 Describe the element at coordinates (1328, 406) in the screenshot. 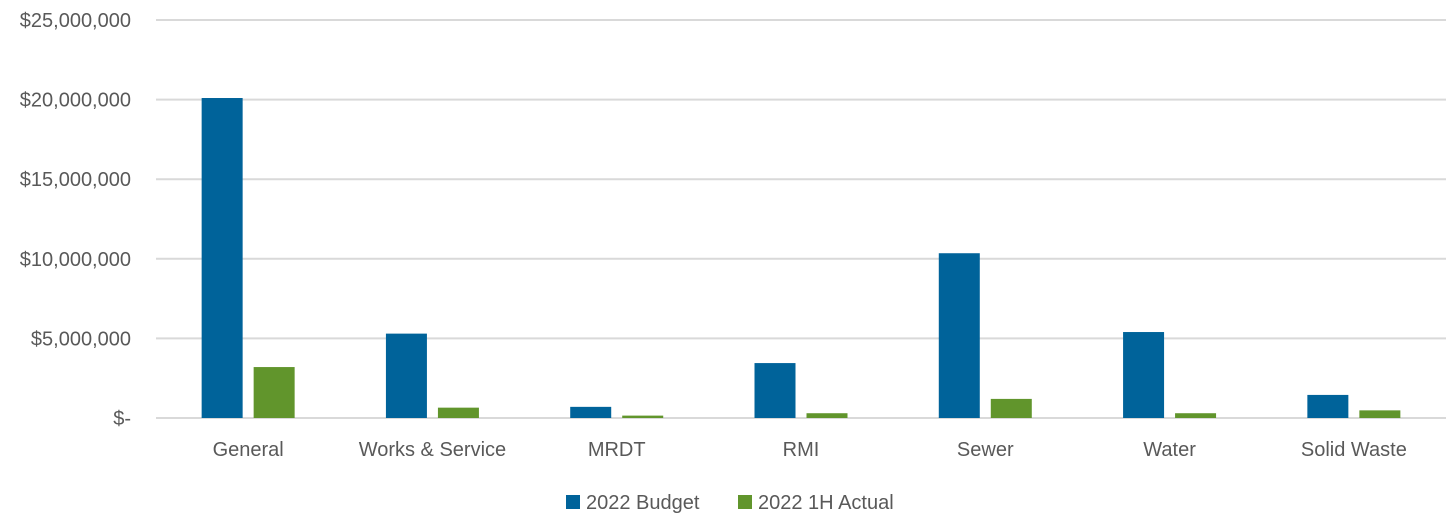

I see `bar-budget-solid-waste` at that location.